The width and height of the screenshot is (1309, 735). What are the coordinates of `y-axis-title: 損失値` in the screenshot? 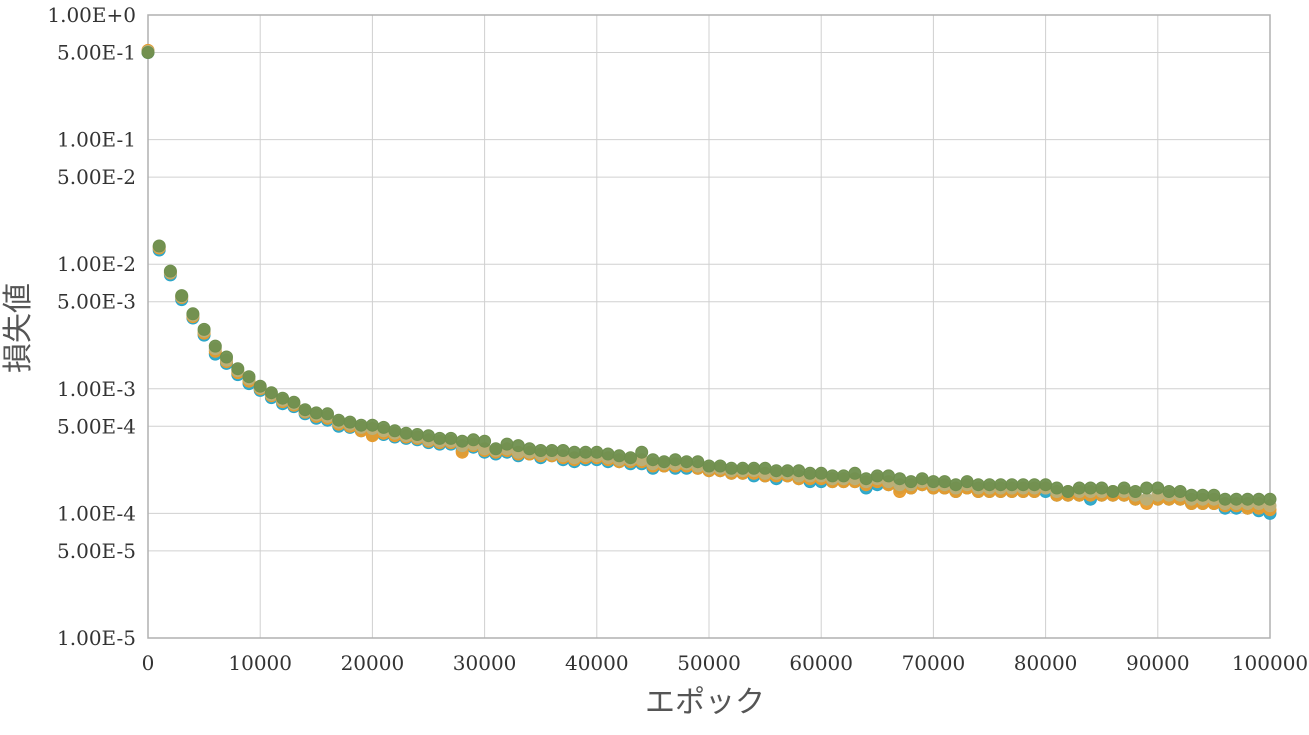 It's located at (18, 328).